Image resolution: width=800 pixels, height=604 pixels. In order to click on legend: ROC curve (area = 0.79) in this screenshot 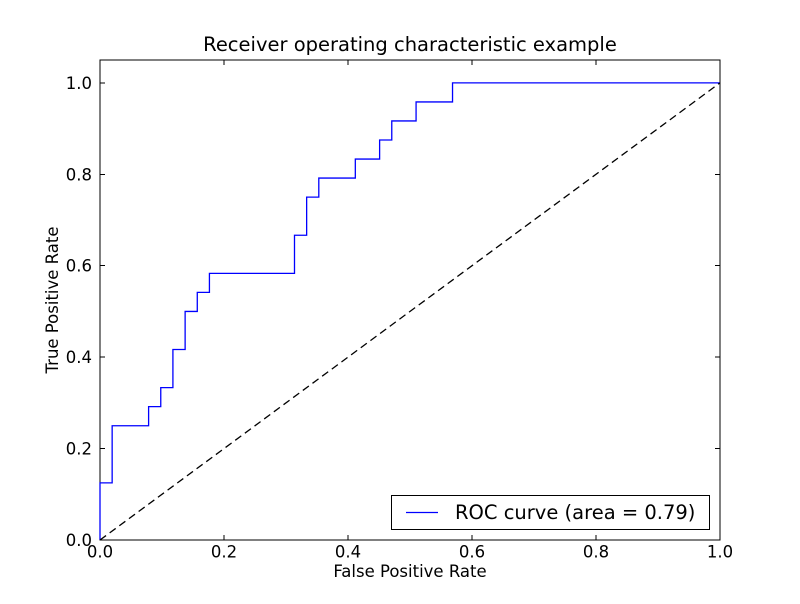, I will do `click(550, 512)`.